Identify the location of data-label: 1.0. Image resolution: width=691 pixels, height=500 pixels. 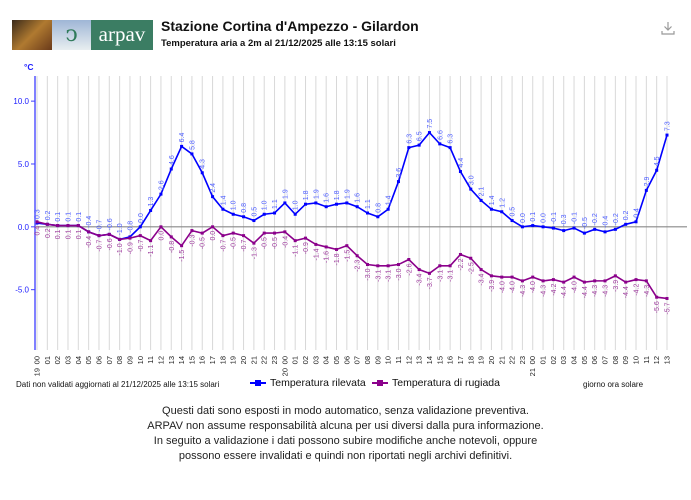
(234, 205).